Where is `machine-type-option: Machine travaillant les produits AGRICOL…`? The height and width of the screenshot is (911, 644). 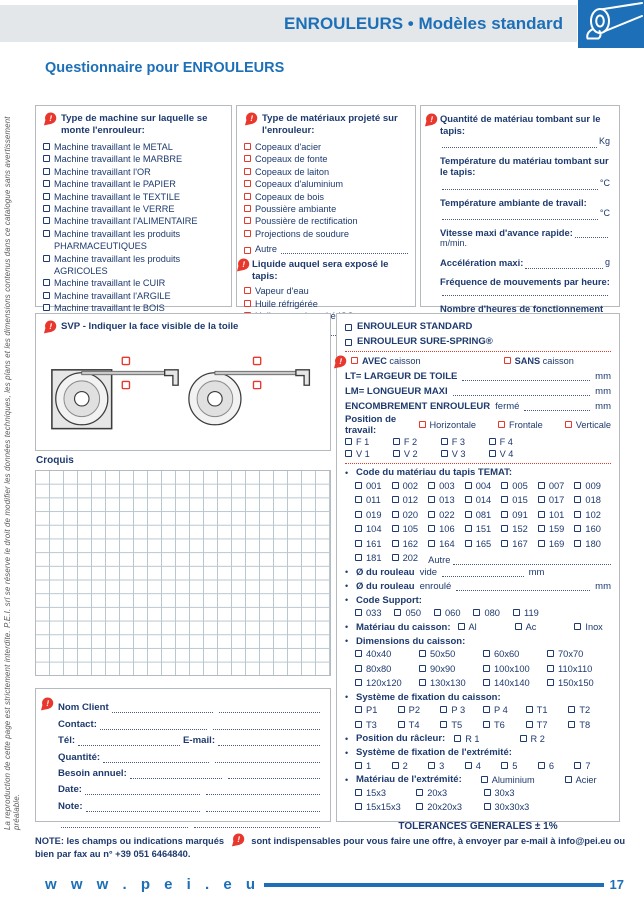
machine-type-option: Machine travaillant les produits AGRICOL… is located at coordinates (133, 265).